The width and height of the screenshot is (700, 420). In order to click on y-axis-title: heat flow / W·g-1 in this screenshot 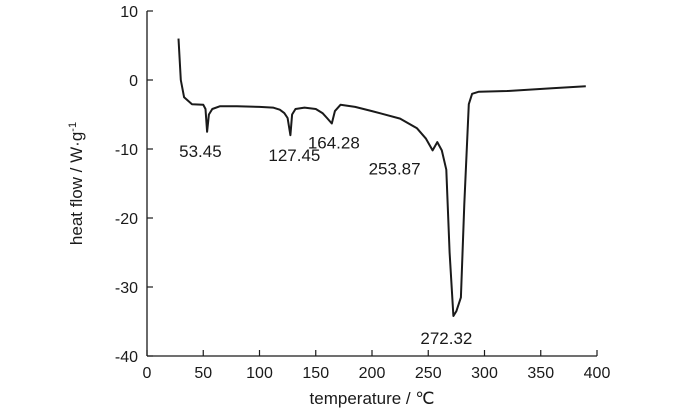, I will do `click(76, 183)`.